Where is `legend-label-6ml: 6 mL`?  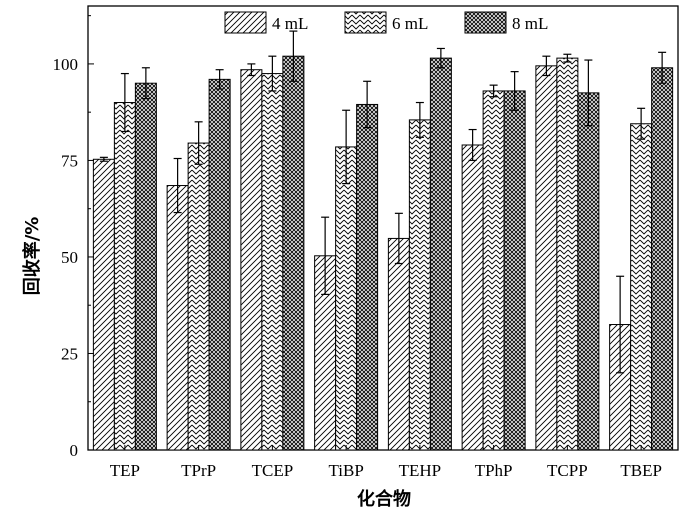 legend-label-6ml: 6 mL is located at coordinates (410, 23).